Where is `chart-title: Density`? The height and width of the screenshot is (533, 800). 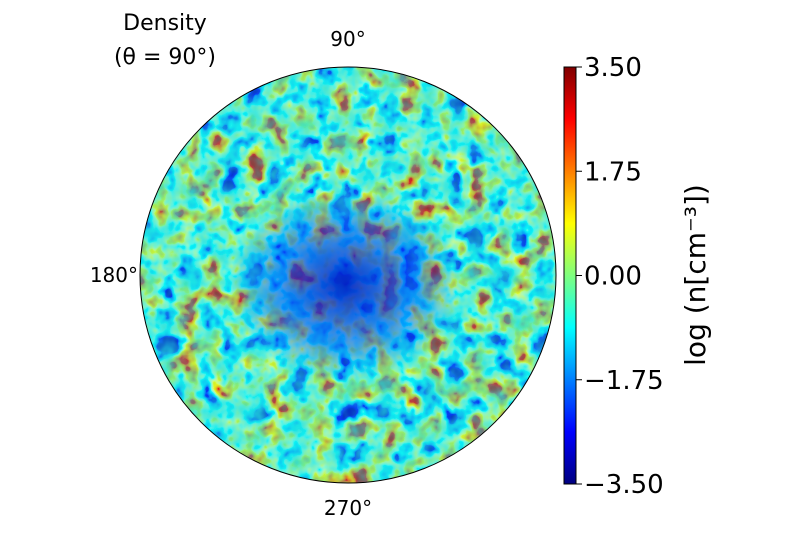
chart-title: Density is located at coordinates (165, 23).